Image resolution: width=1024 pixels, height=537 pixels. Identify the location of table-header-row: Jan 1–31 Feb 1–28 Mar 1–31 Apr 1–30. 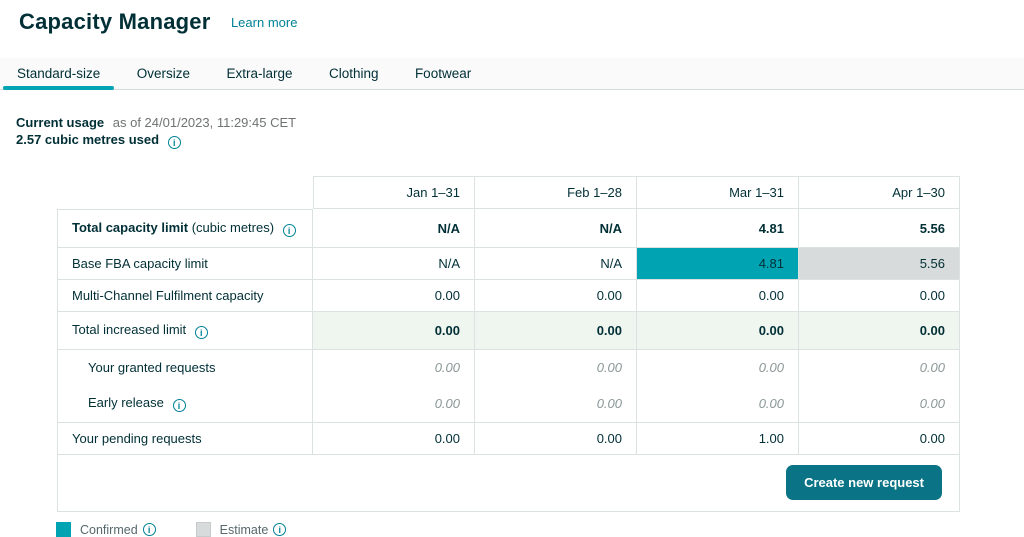
(508, 192).